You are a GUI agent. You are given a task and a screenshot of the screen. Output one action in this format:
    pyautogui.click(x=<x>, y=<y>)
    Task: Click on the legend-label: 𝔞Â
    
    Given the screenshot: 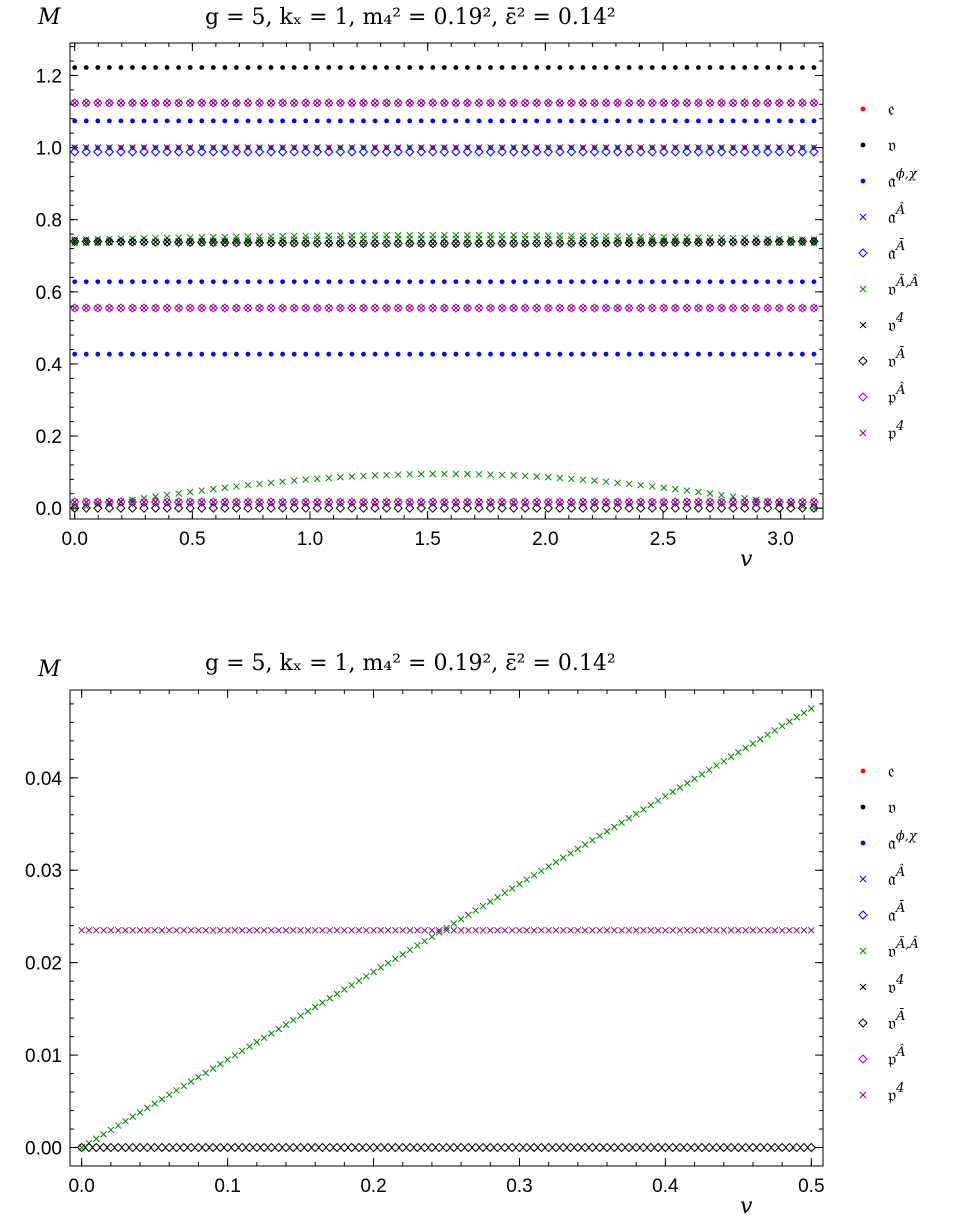 What is the action you would take?
    pyautogui.click(x=896, y=877)
    